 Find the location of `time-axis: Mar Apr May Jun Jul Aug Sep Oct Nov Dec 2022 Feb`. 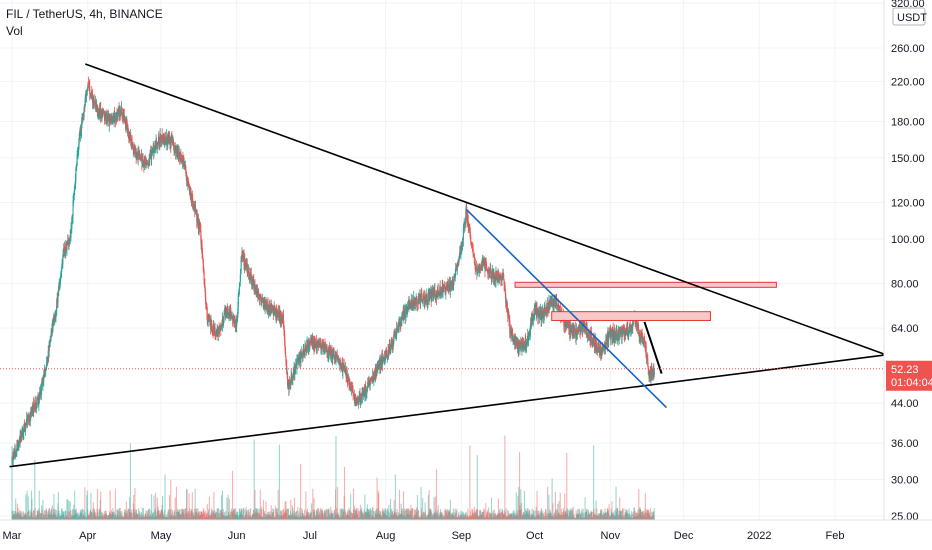

time-axis: Mar Apr May Jun Jul Aug Sep Oct Nov Dec 2022 Feb is located at coordinates (466, 534).